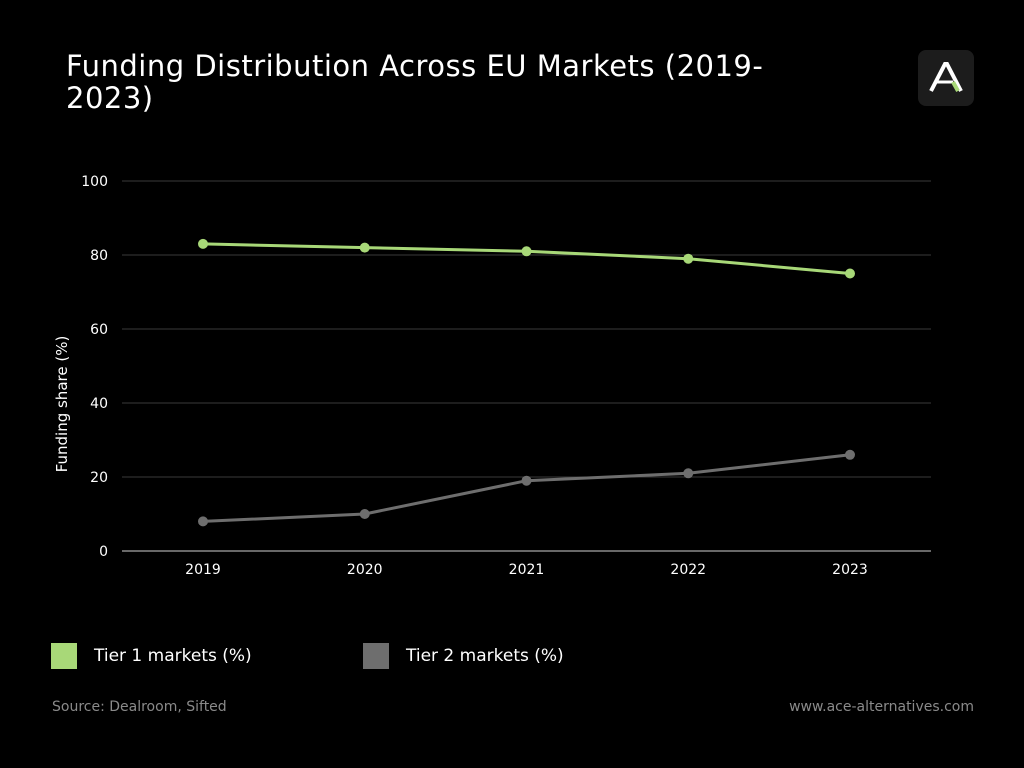 The height and width of the screenshot is (768, 1024). I want to click on legend-item-tier2: Tier 2 markets (%), so click(463, 656).